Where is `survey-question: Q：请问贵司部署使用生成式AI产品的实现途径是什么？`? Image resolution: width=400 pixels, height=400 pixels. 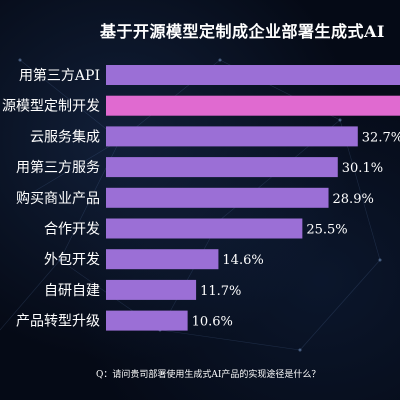
survey-question: Q：请问贵司部署使用生成式AI产品的实现途径是什么？ is located at coordinates (208, 375).